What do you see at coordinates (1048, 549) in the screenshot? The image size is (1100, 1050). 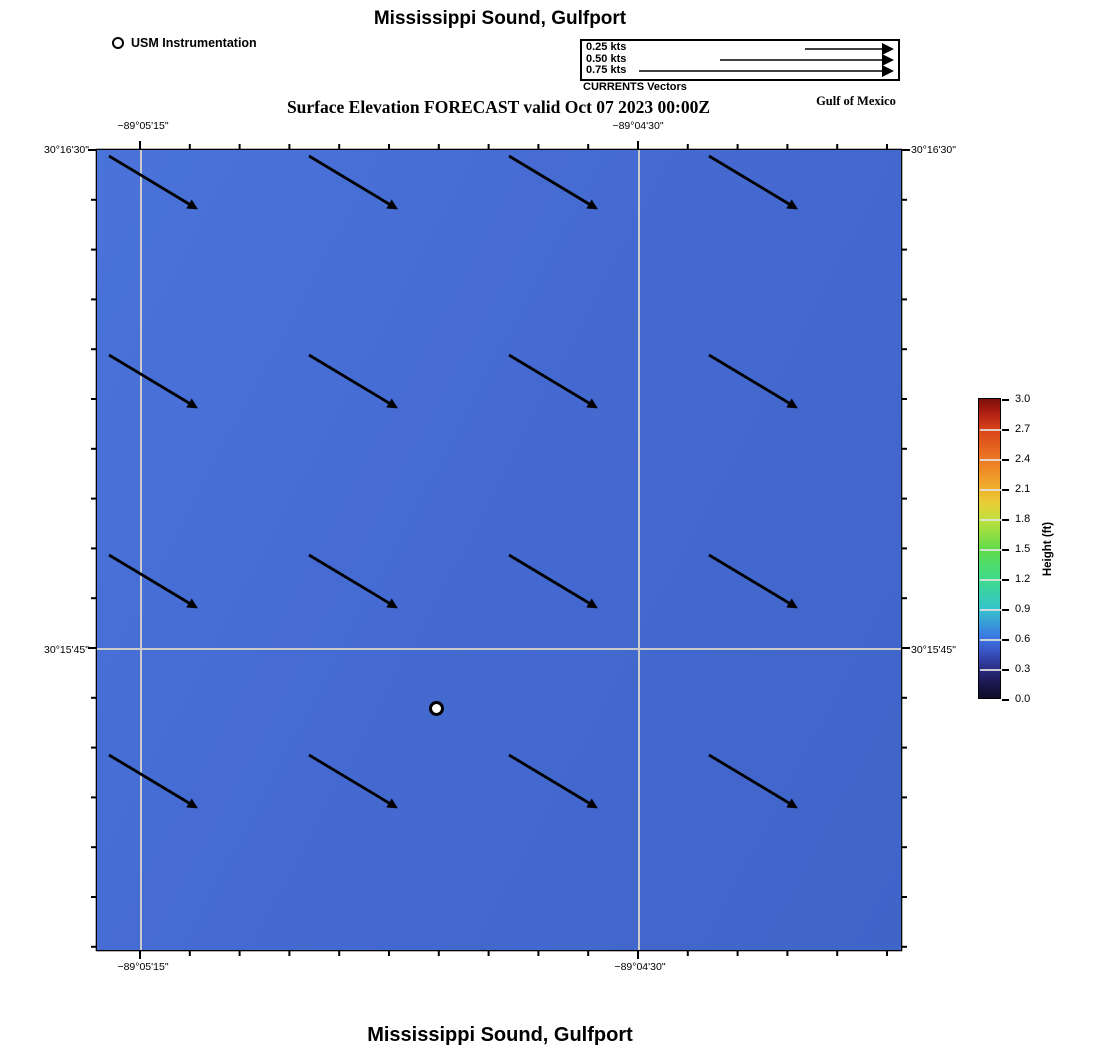 I see `colorbar-title: Height (ft)` at bounding box center [1048, 549].